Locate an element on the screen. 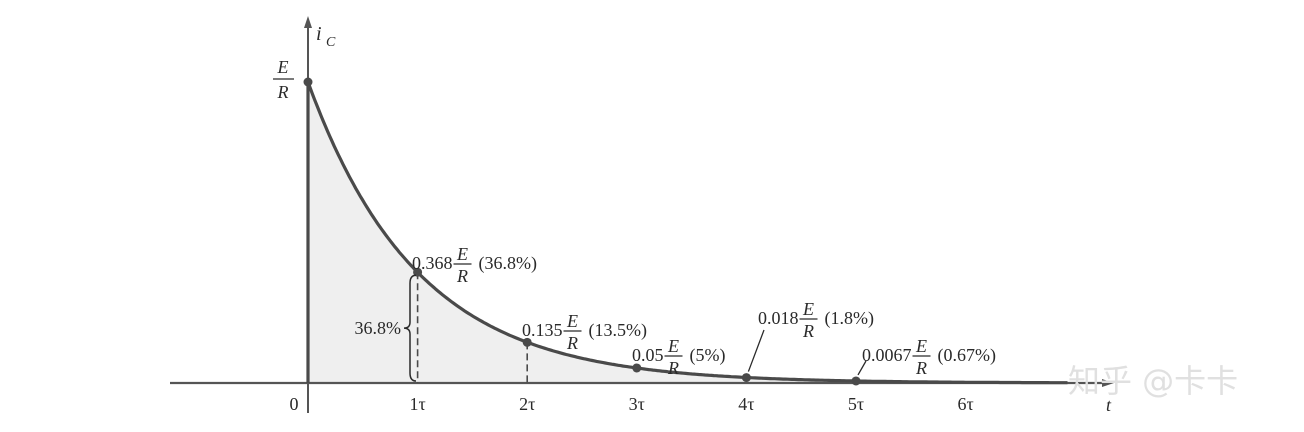 This screenshot has height=432, width=1304. x-tick-label: 5τ is located at coordinates (856, 404).